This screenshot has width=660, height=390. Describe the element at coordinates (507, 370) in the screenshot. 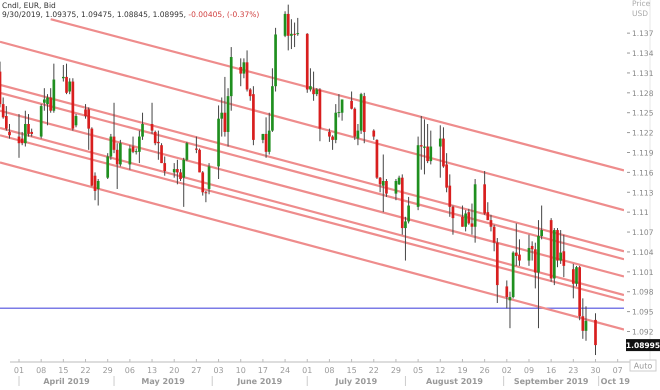

I see `x-tick-label: 02` at that location.